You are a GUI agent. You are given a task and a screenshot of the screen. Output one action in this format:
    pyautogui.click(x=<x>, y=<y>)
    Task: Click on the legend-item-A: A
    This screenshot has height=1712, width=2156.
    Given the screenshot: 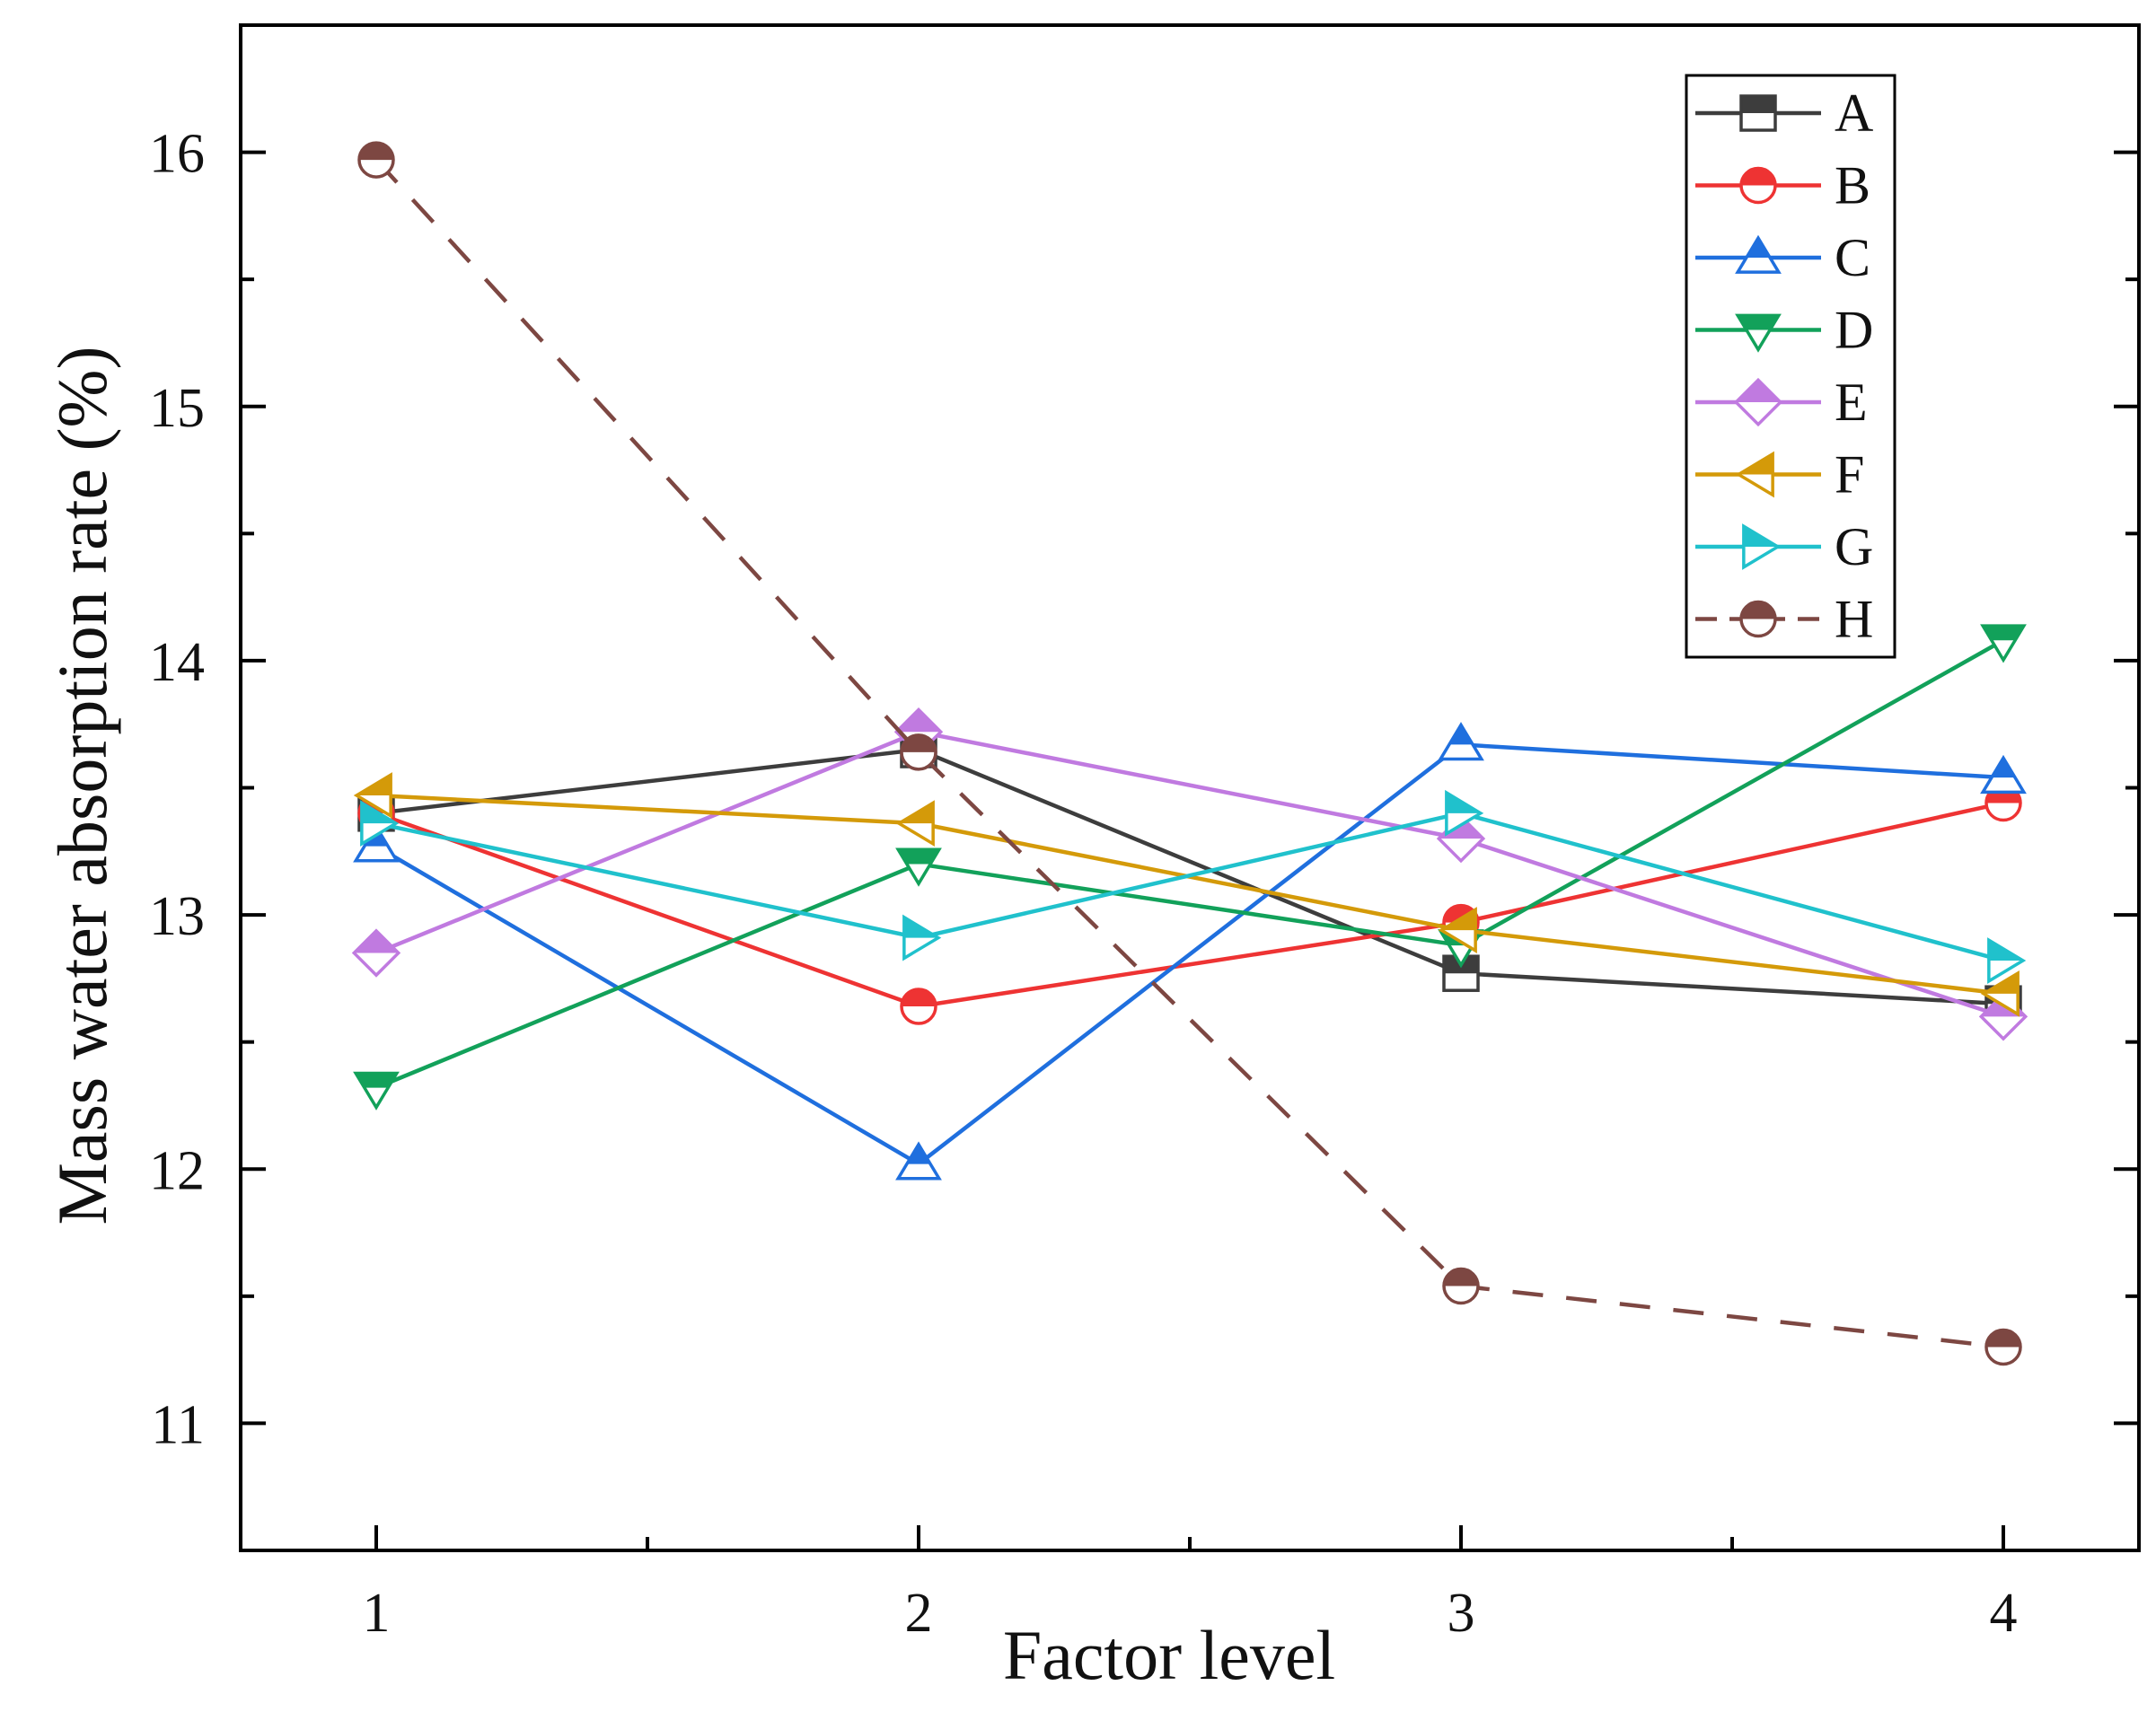 What is the action you would take?
    pyautogui.click(x=1784, y=113)
    